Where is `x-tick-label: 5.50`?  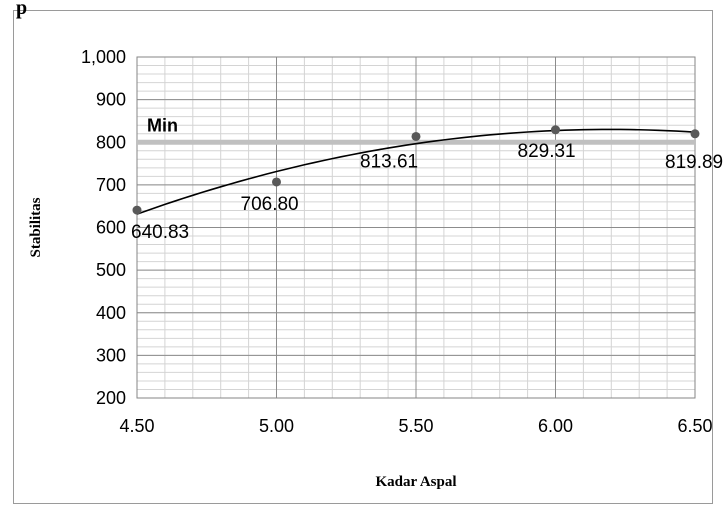 x-tick-label: 5.50 is located at coordinates (415, 426).